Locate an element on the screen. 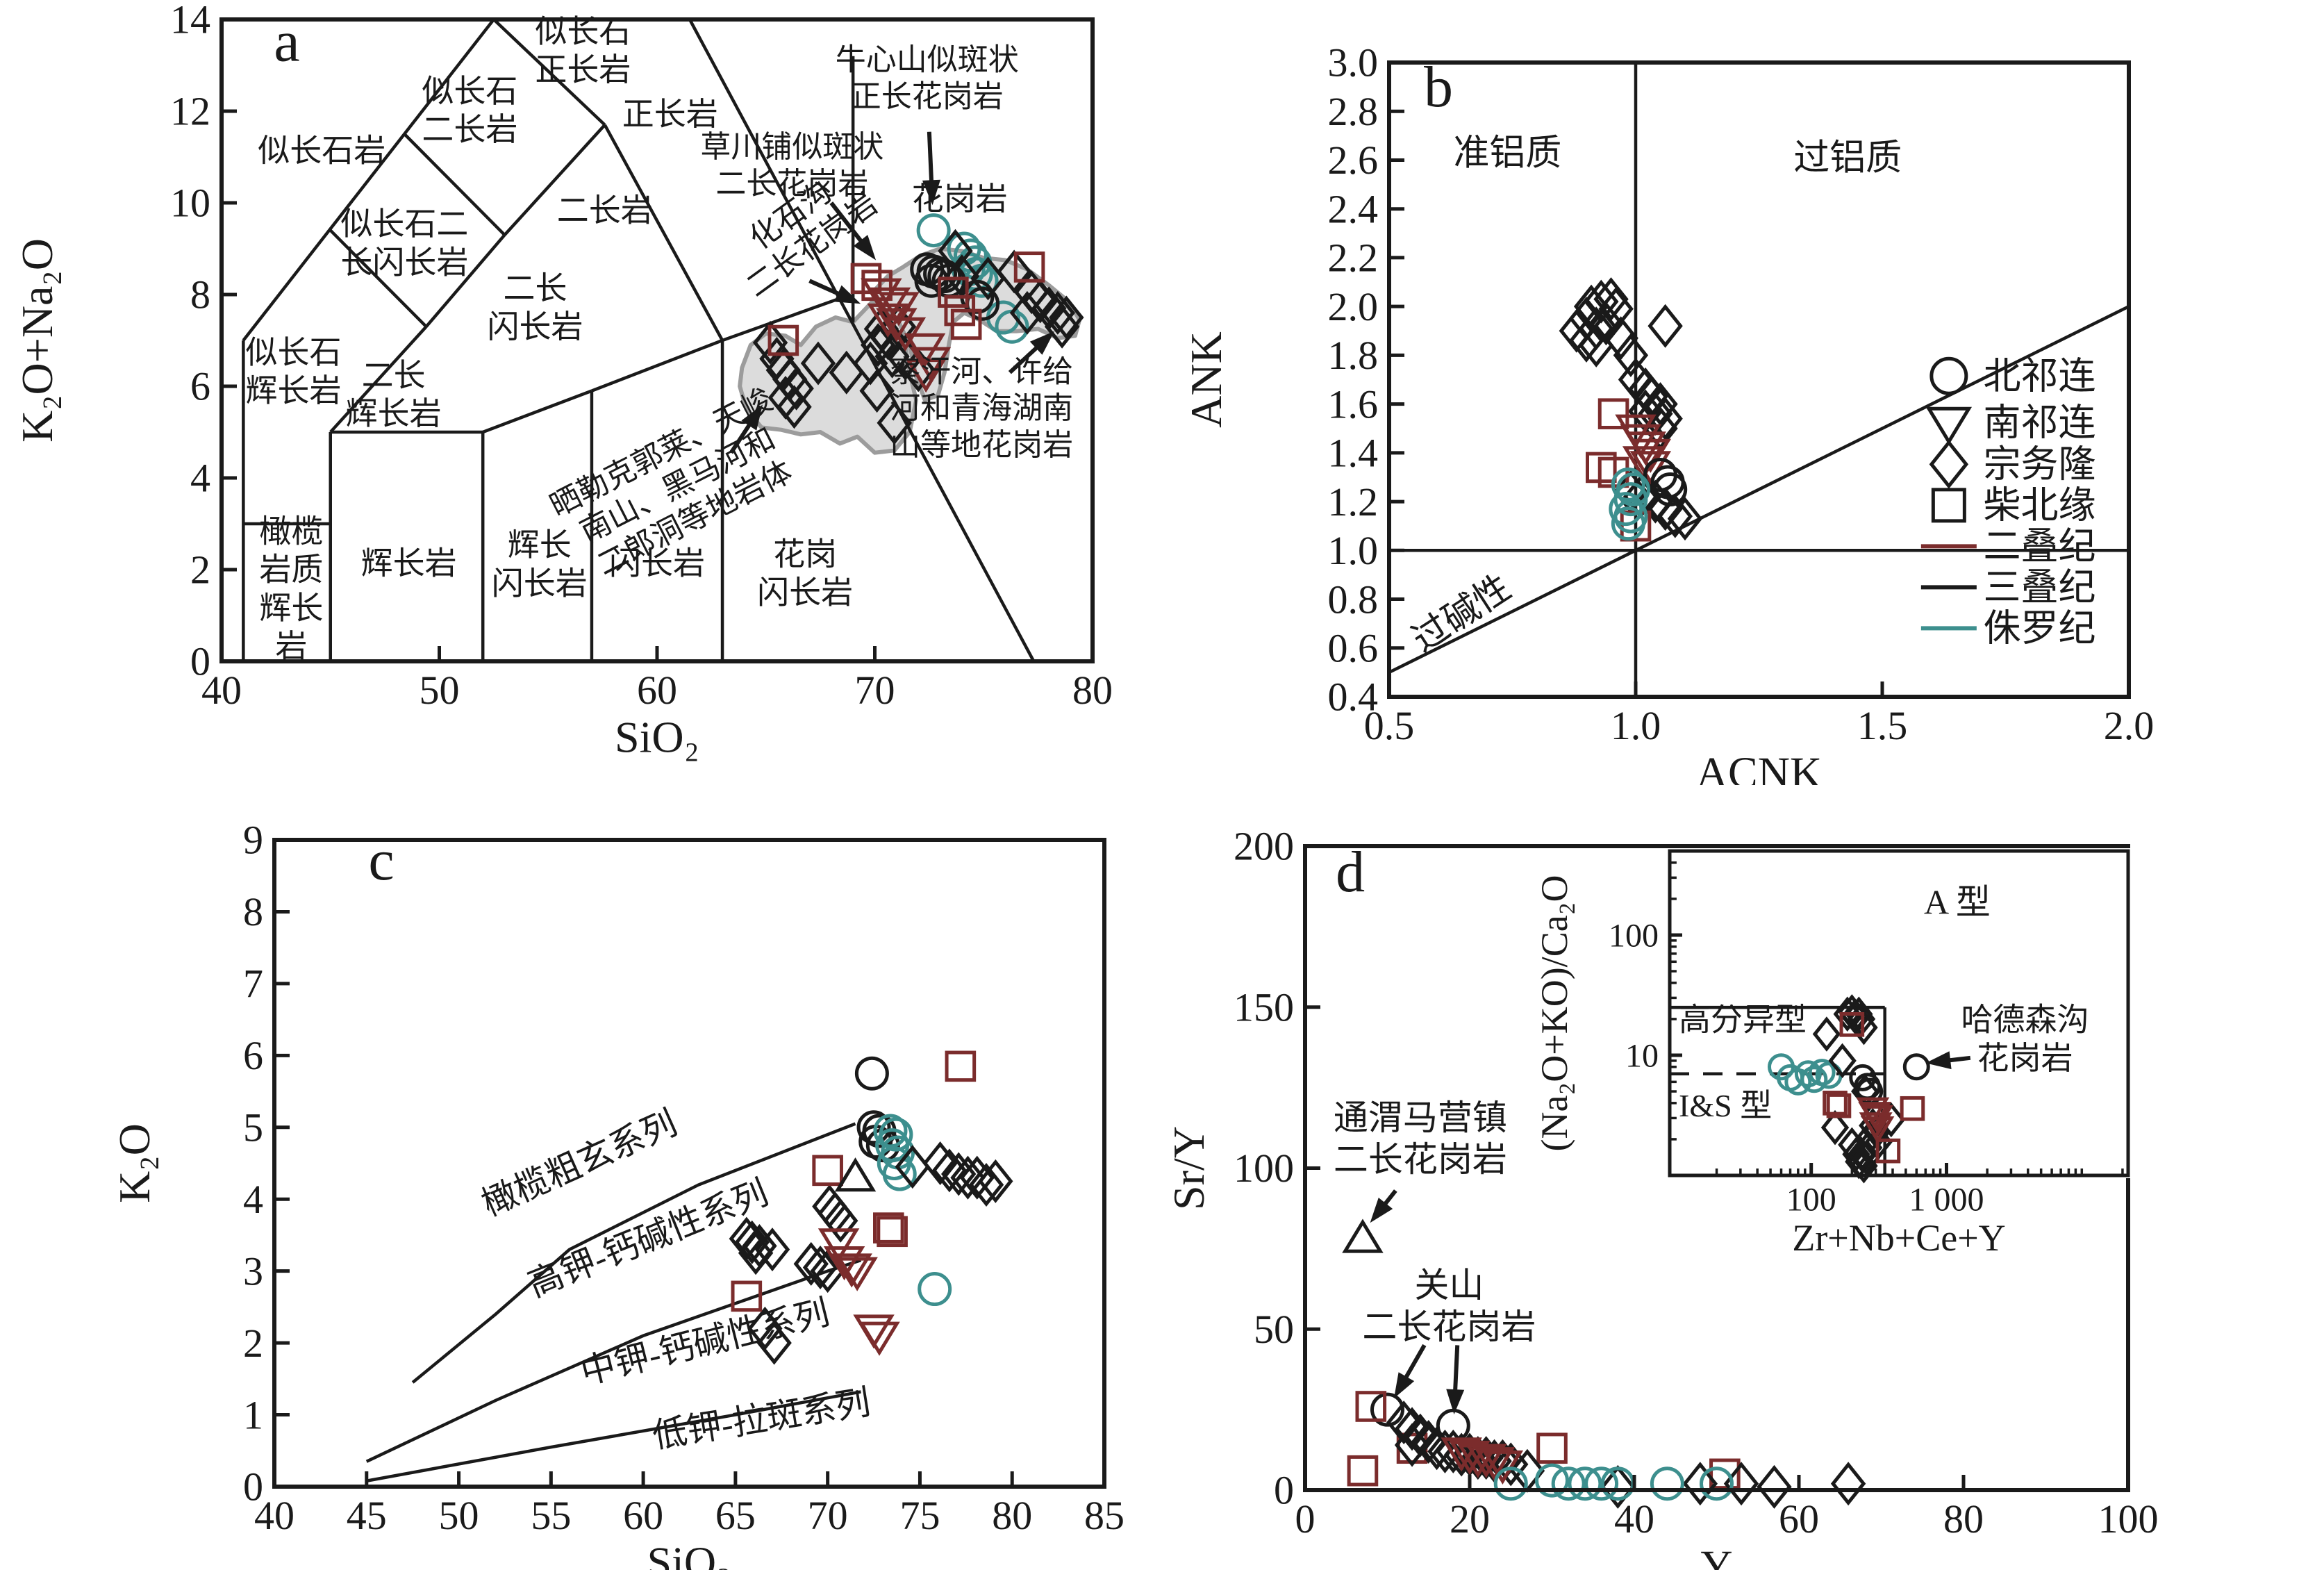 The width and height of the screenshot is (2324, 1570). legend-label: 三叠纪 is located at coordinates (2040, 588).